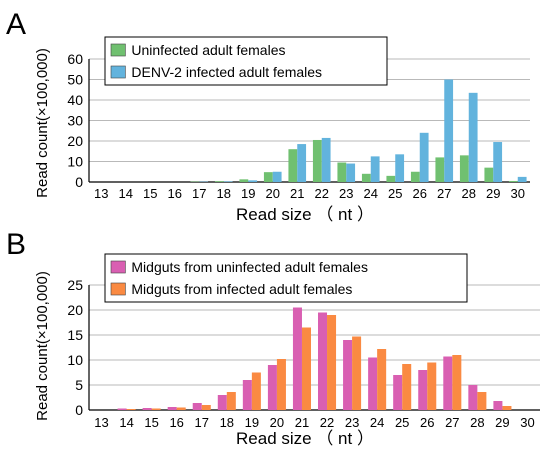  What do you see at coordinates (346, 193) in the screenshot?
I see `panel-a-x-tick-label: 23` at bounding box center [346, 193].